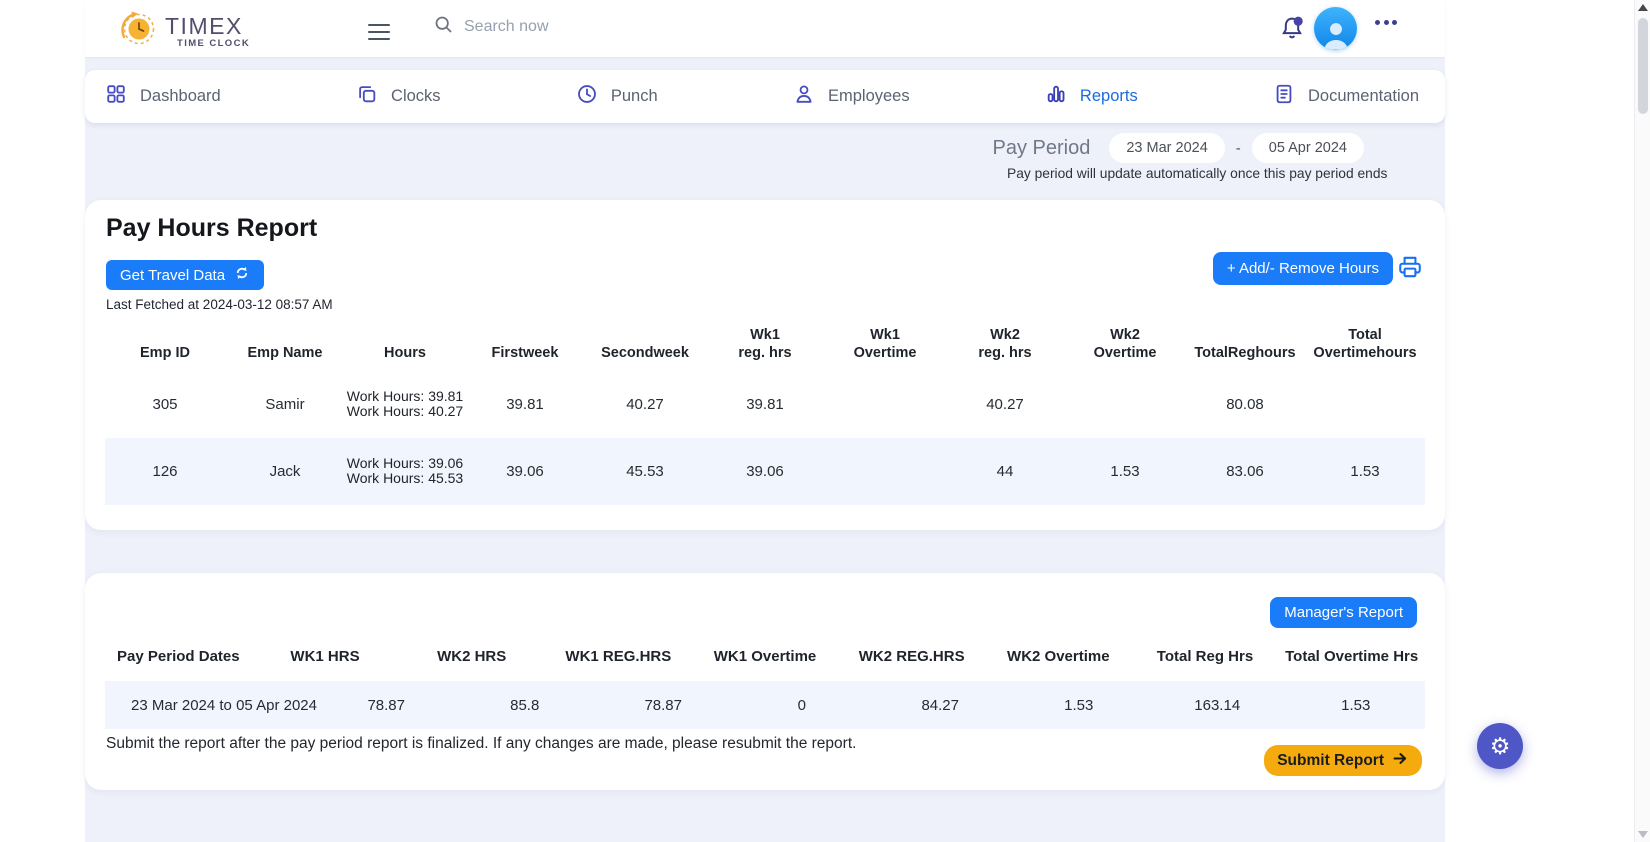 This screenshot has width=1650, height=842. I want to click on add-remove-hours-button: + Add/- Remove Hours, so click(1302, 268).